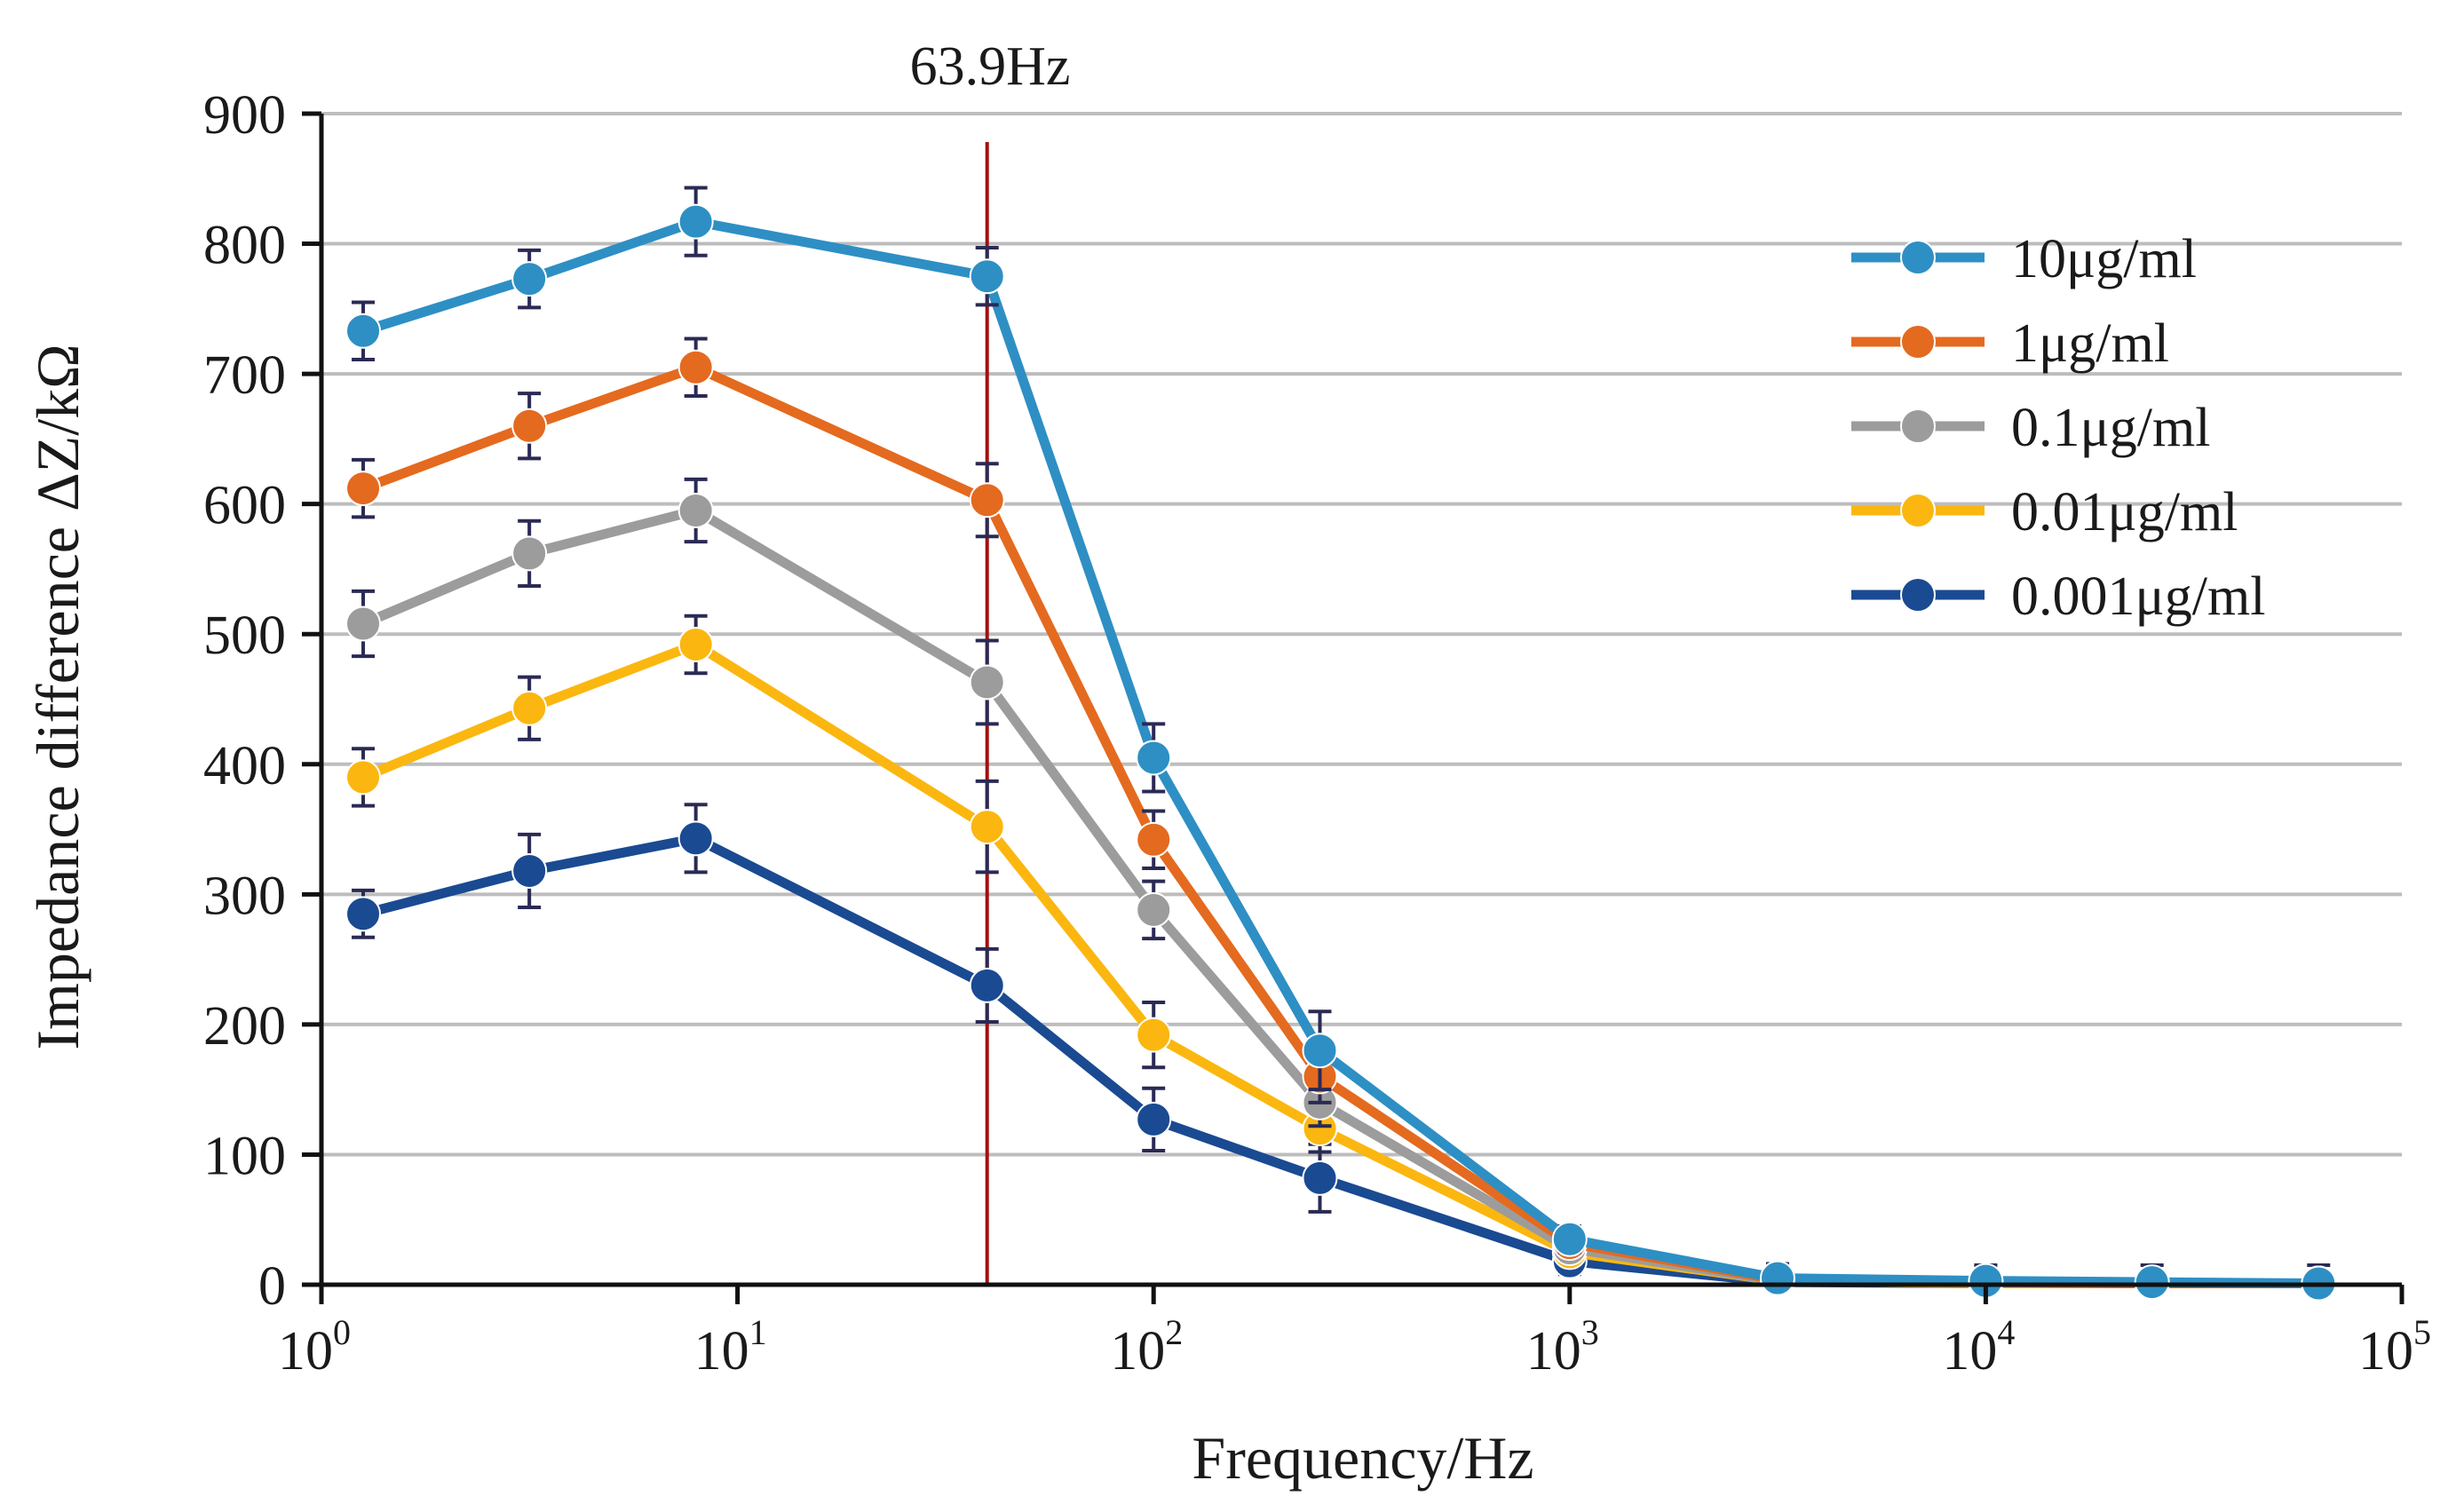  Describe the element at coordinates (730, 1346) in the screenshot. I see `x-tick-label-1: 10¹` at that location.